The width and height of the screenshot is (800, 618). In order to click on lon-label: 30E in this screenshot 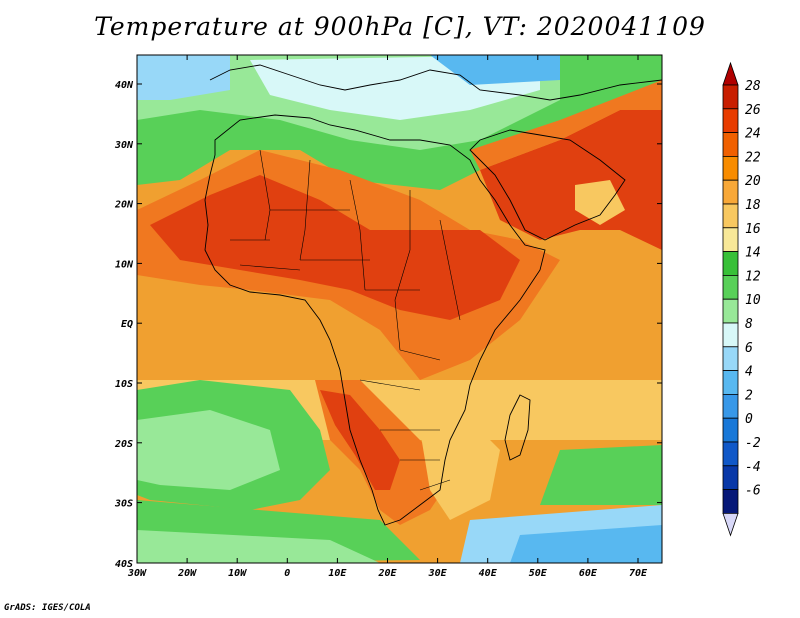, I will do `click(438, 573)`.